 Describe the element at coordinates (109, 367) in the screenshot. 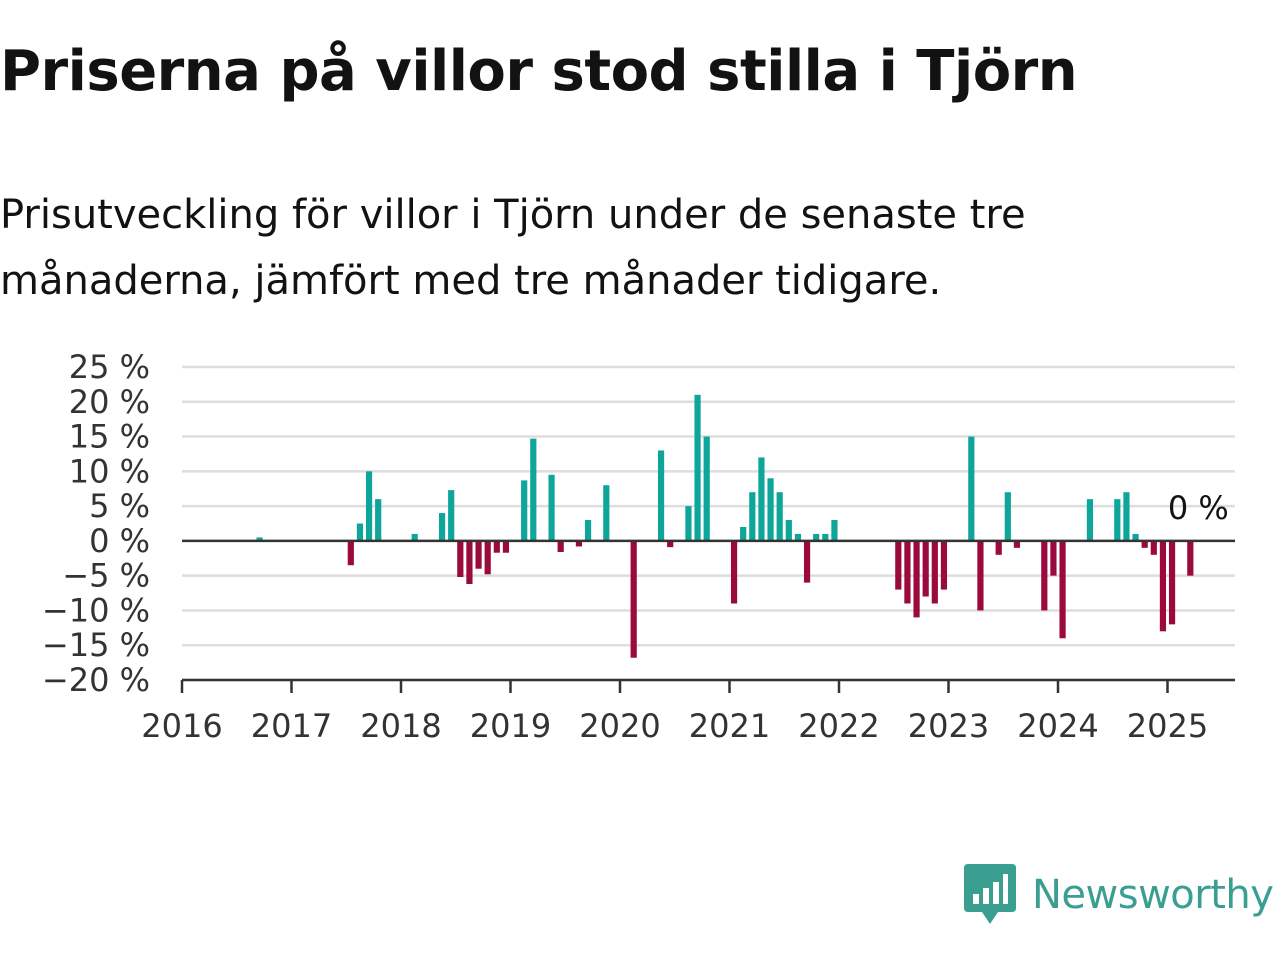

I see `y-tick-label: 25 %` at that location.